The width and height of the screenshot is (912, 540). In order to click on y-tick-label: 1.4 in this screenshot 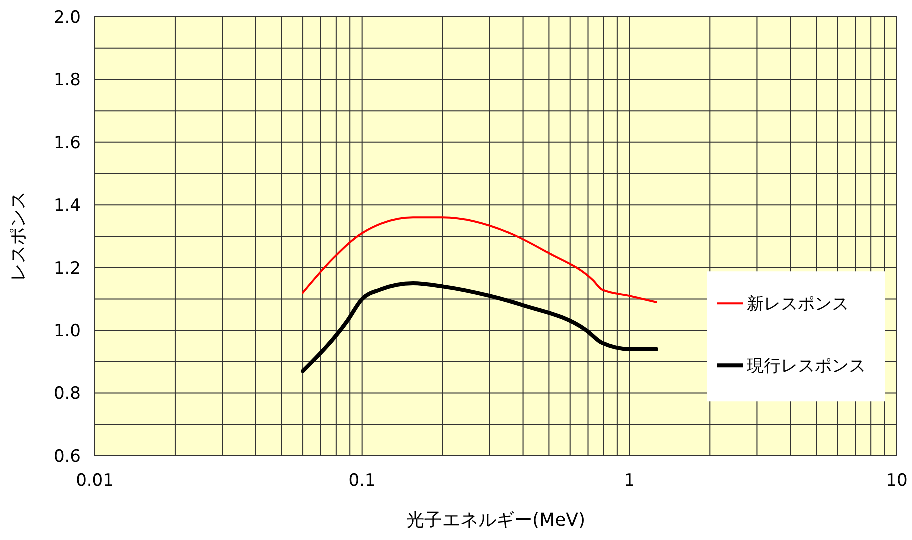, I will do `click(67, 206)`.